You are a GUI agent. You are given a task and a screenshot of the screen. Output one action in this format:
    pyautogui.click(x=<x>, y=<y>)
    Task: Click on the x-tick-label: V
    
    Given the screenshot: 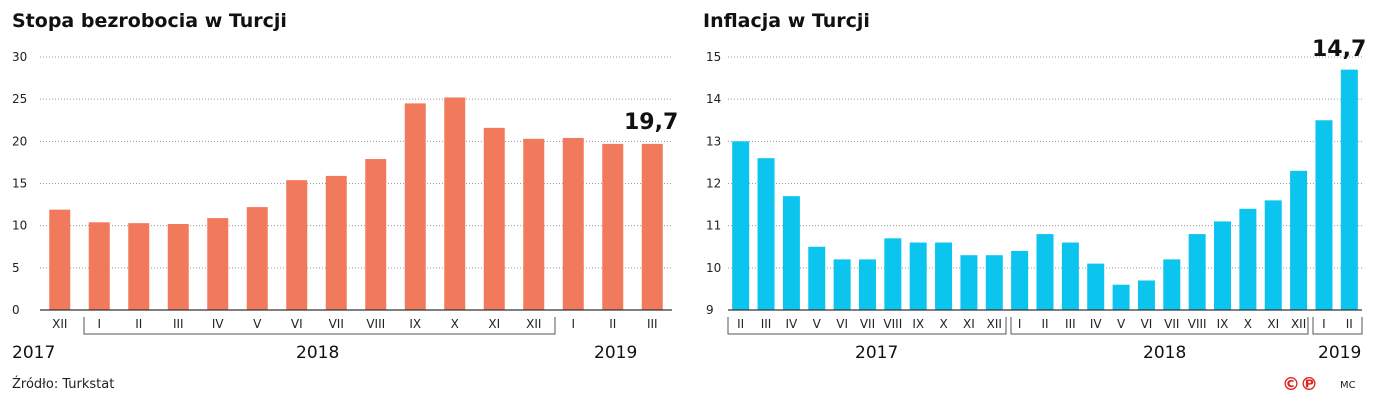 What is the action you would take?
    pyautogui.click(x=1121, y=324)
    